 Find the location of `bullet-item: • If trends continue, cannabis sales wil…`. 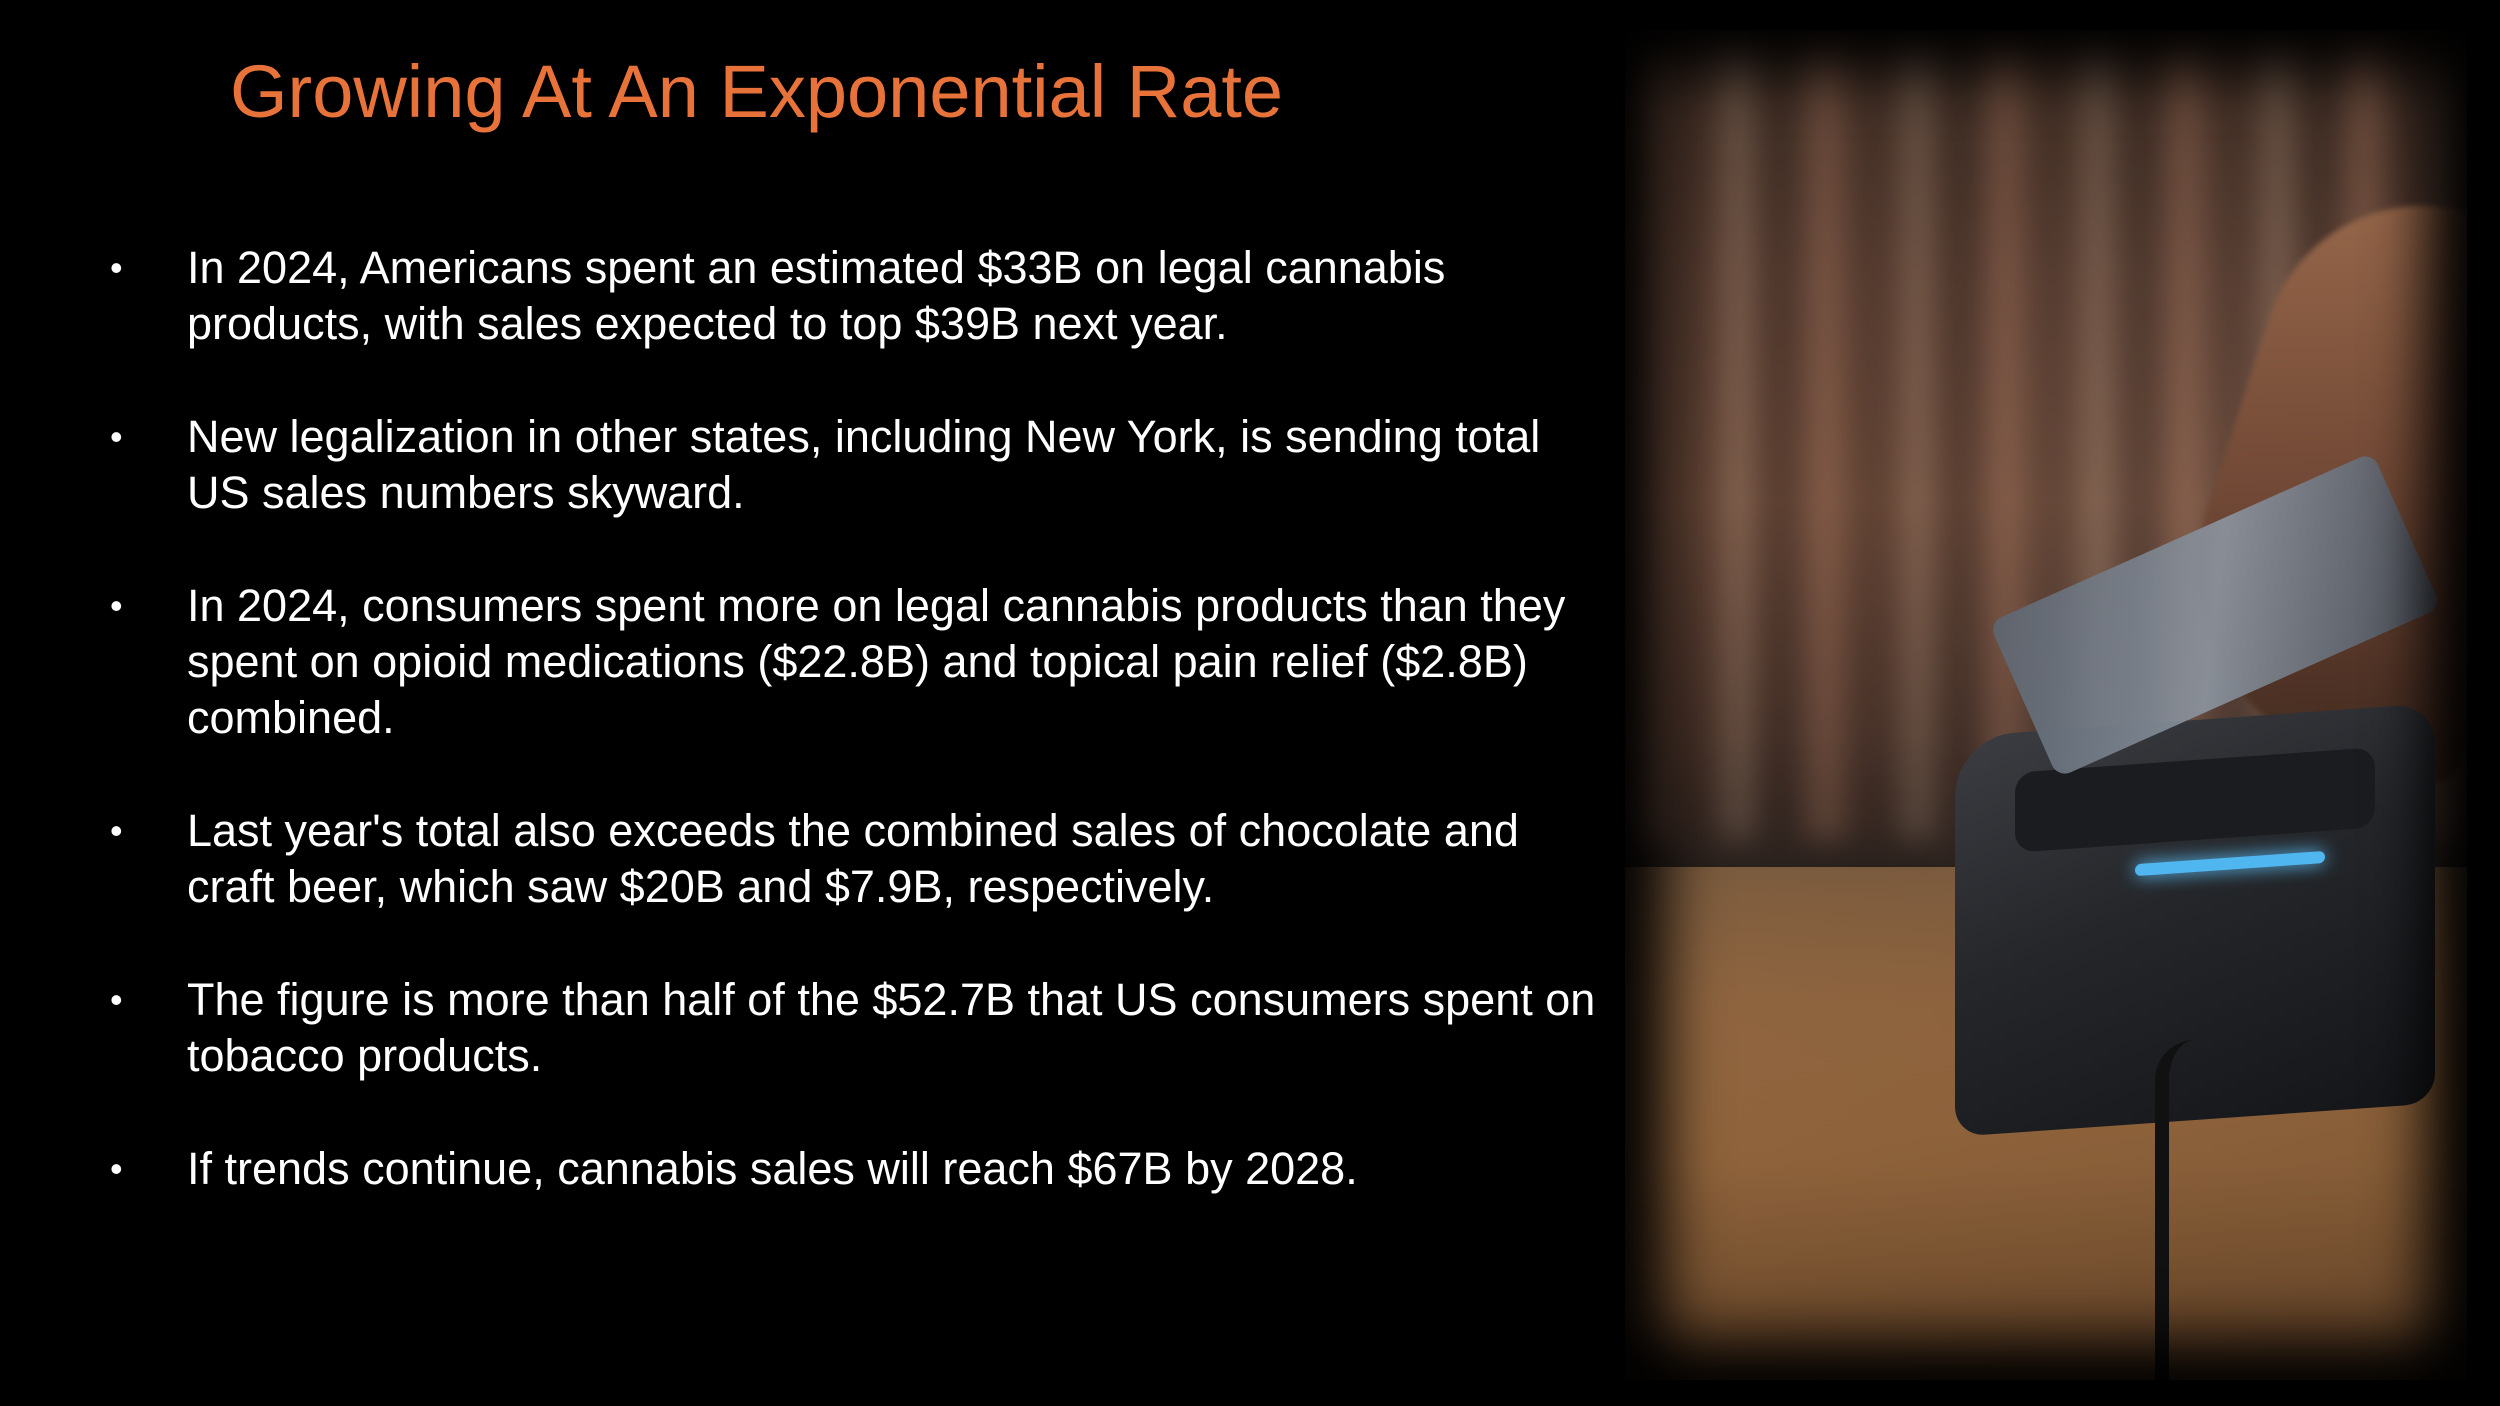

bullet-item: • If trends continue, cannabis sales wil… is located at coordinates (860, 1169).